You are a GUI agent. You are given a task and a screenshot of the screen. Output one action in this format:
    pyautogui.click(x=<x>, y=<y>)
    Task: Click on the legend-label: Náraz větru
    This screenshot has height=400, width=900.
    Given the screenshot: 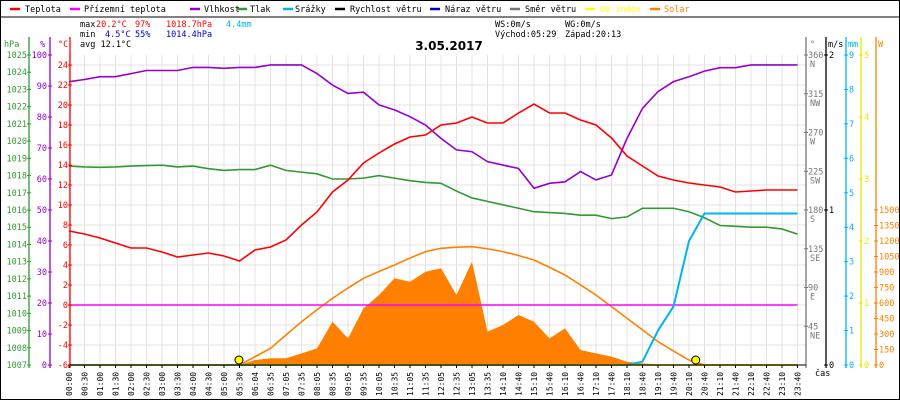 What is the action you would take?
    pyautogui.click(x=473, y=10)
    